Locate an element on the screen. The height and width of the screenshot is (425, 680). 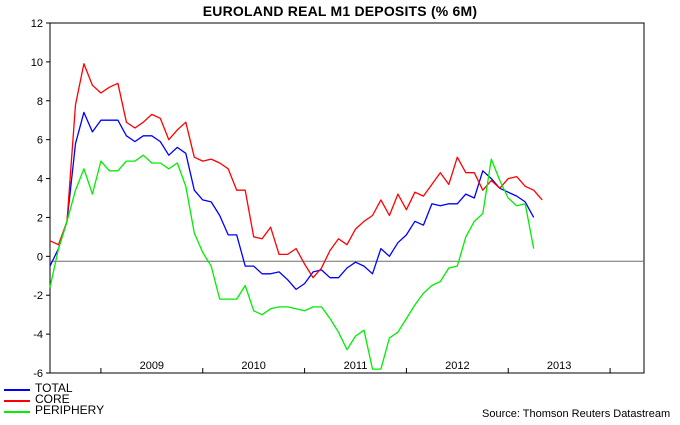
x-tick-label: 2013 is located at coordinates (559, 366).